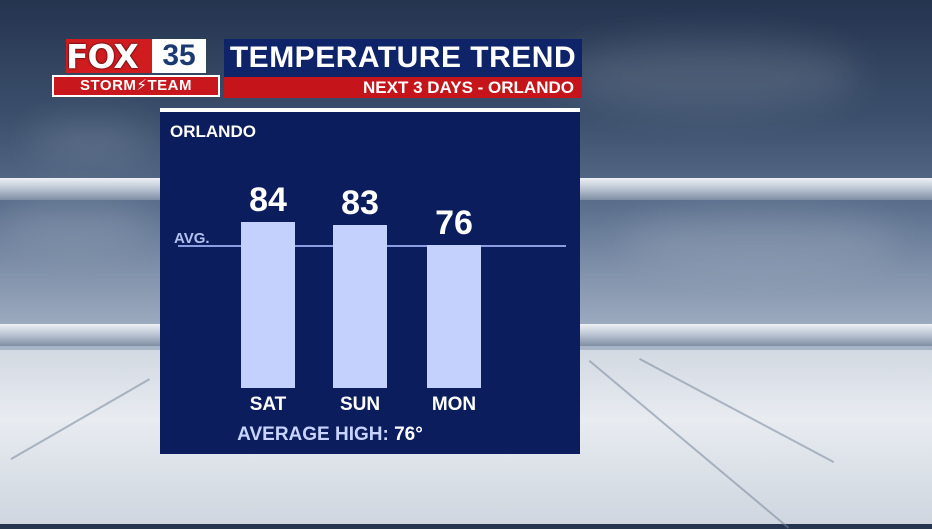  Describe the element at coordinates (454, 404) in the screenshot. I see `category-label-mon: MON` at that location.